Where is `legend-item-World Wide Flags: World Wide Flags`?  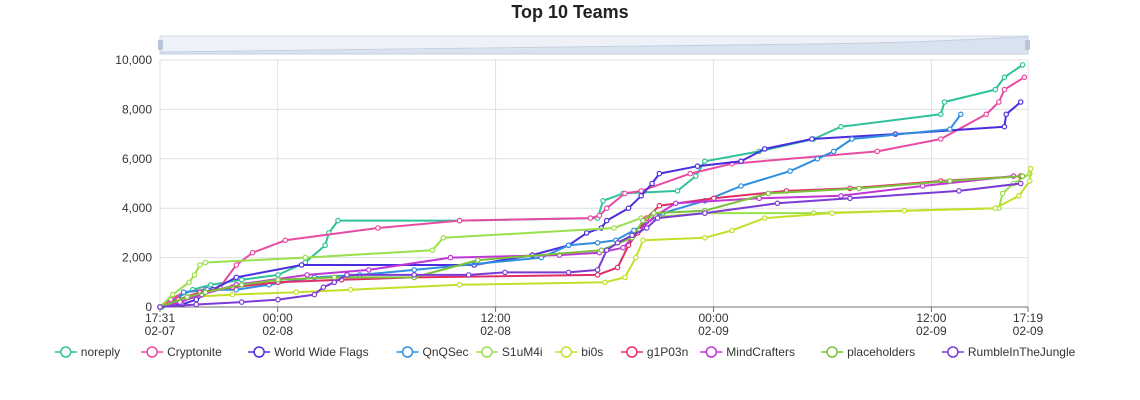 legend-item-World Wide Flags: World Wide Flags is located at coordinates (308, 352).